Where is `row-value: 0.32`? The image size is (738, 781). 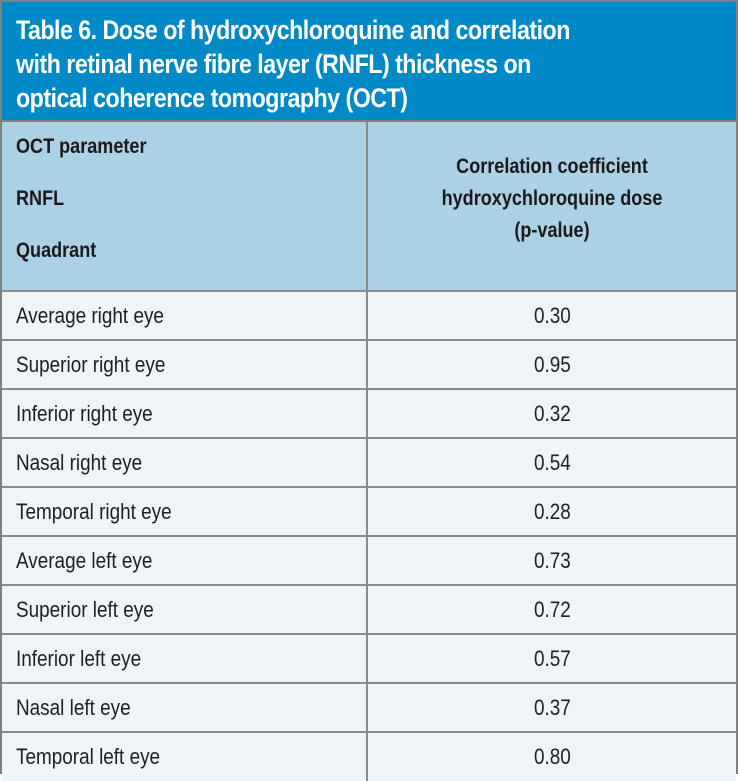 row-value: 0.32 is located at coordinates (551, 413).